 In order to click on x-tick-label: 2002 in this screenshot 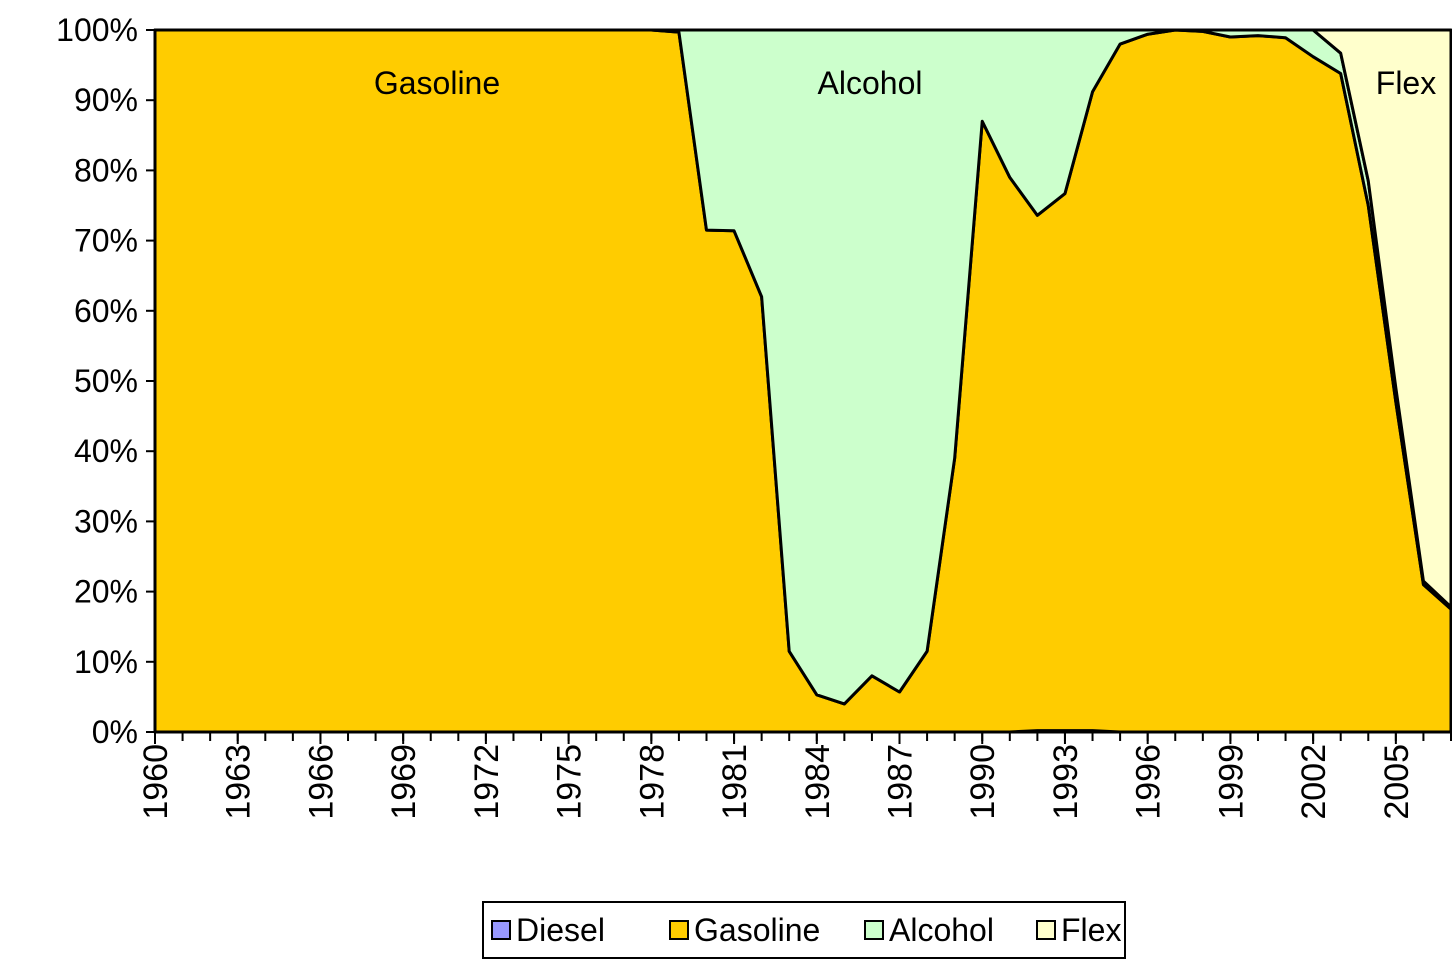, I will do `click(1314, 782)`.